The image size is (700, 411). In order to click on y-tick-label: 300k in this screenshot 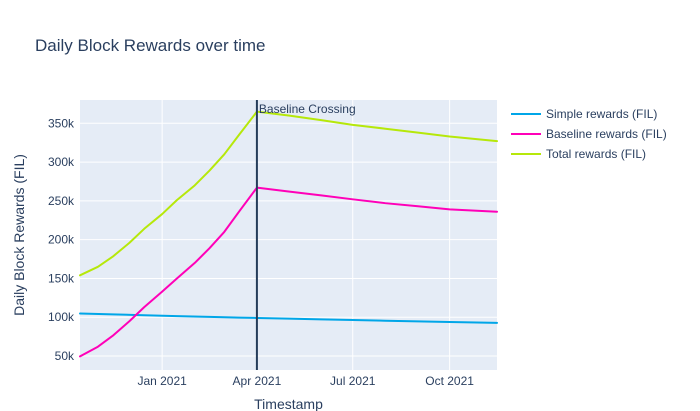, I will do `click(61, 162)`.